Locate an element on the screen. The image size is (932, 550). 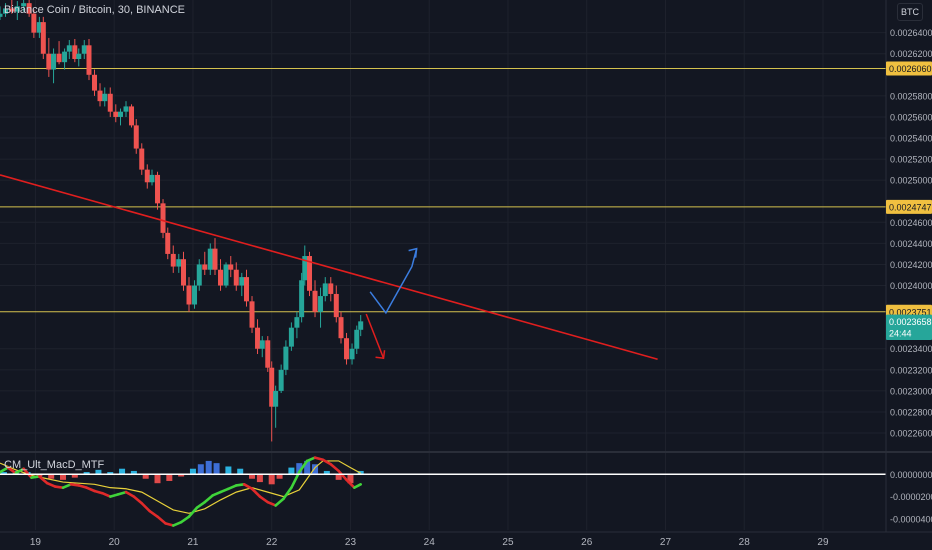
projection-up-arrowhead is located at coordinates (413, 252).